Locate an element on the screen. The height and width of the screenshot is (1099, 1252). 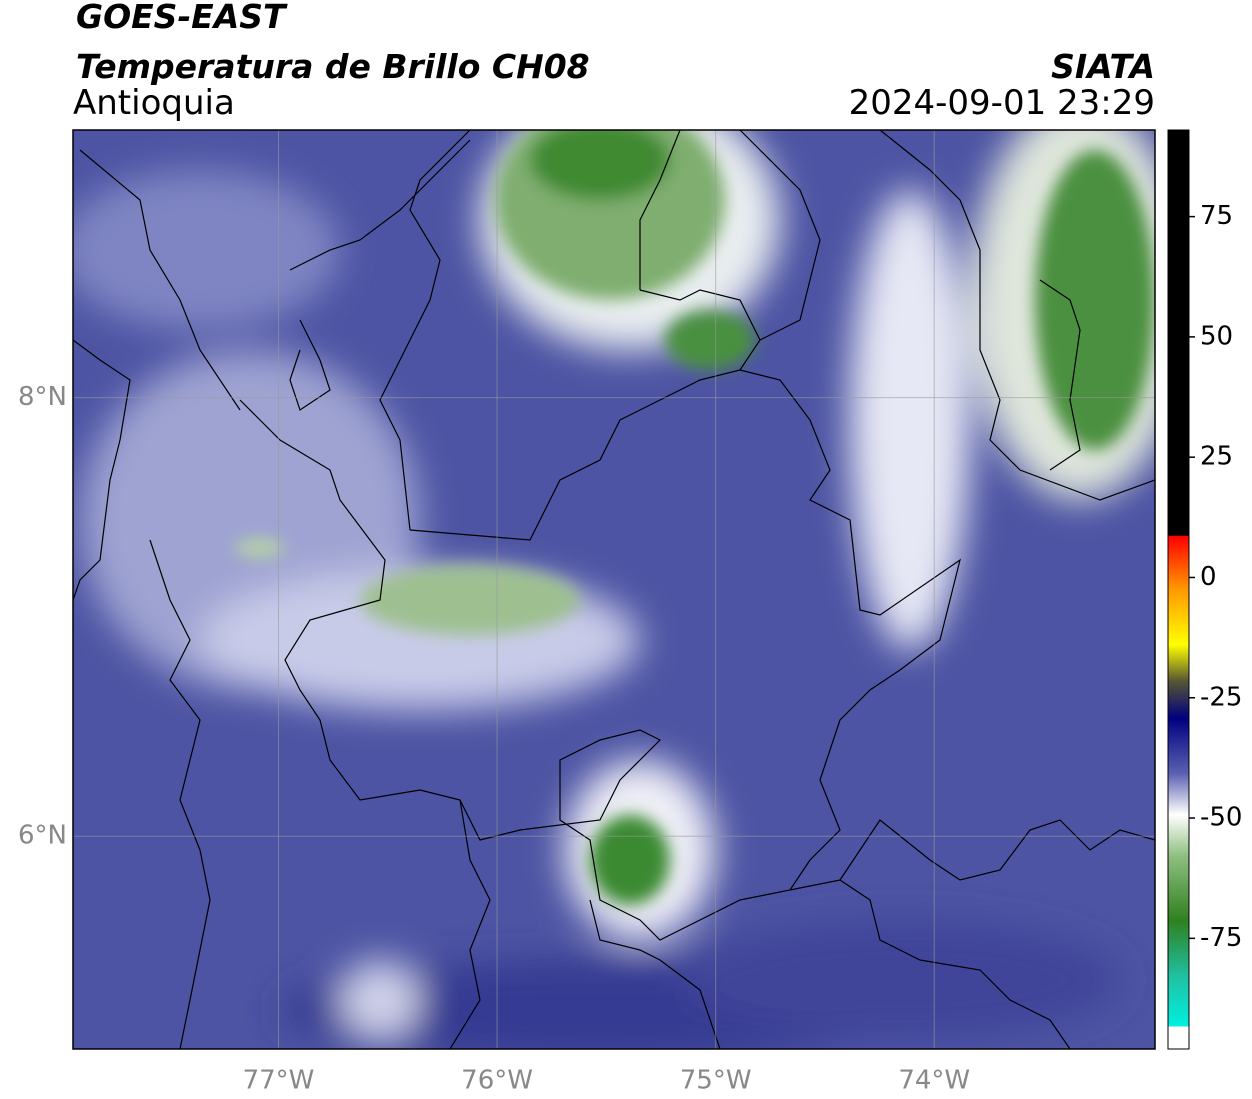
colorbar-tick-label: -25 is located at coordinates (1221, 697).